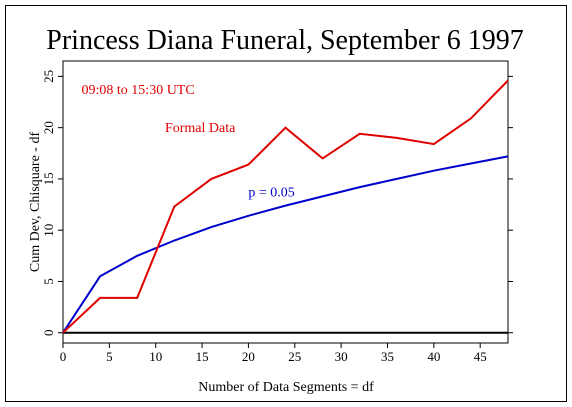 The image size is (572, 407). Describe the element at coordinates (271, 192) in the screenshot. I see `annotation-label: p = 0.05` at that location.